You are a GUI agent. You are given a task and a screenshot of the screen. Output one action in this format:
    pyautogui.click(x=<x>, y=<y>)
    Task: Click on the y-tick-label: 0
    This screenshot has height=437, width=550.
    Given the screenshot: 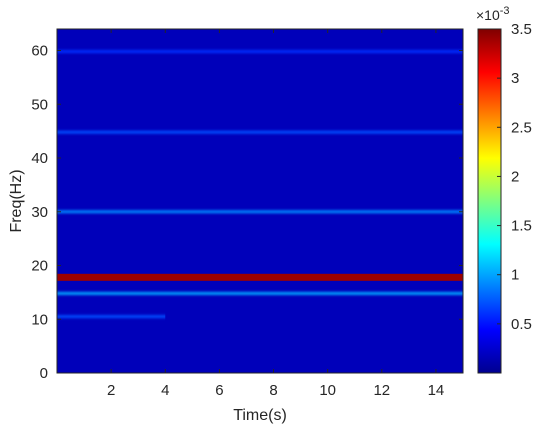 What is the action you would take?
    pyautogui.click(x=44, y=373)
    